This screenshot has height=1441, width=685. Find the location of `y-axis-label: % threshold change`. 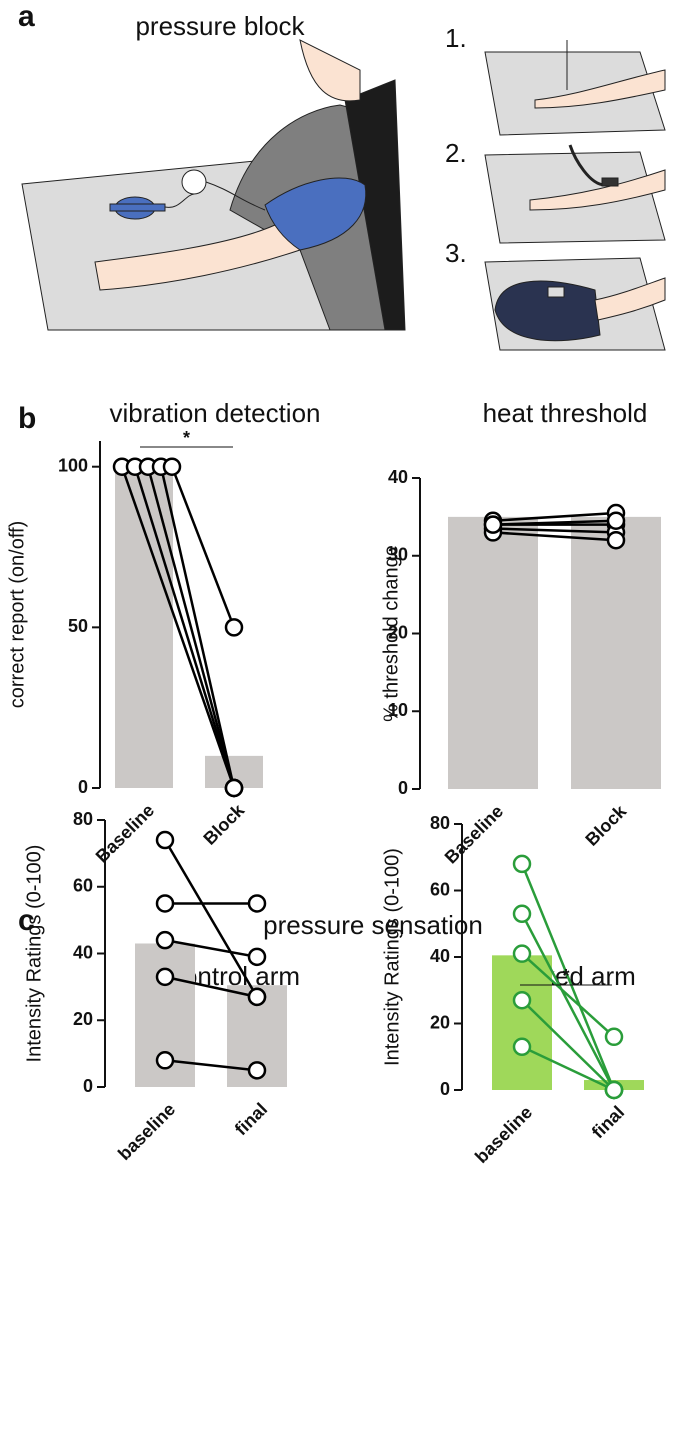

y-axis-label: % threshold change is located at coordinates (391, 633).